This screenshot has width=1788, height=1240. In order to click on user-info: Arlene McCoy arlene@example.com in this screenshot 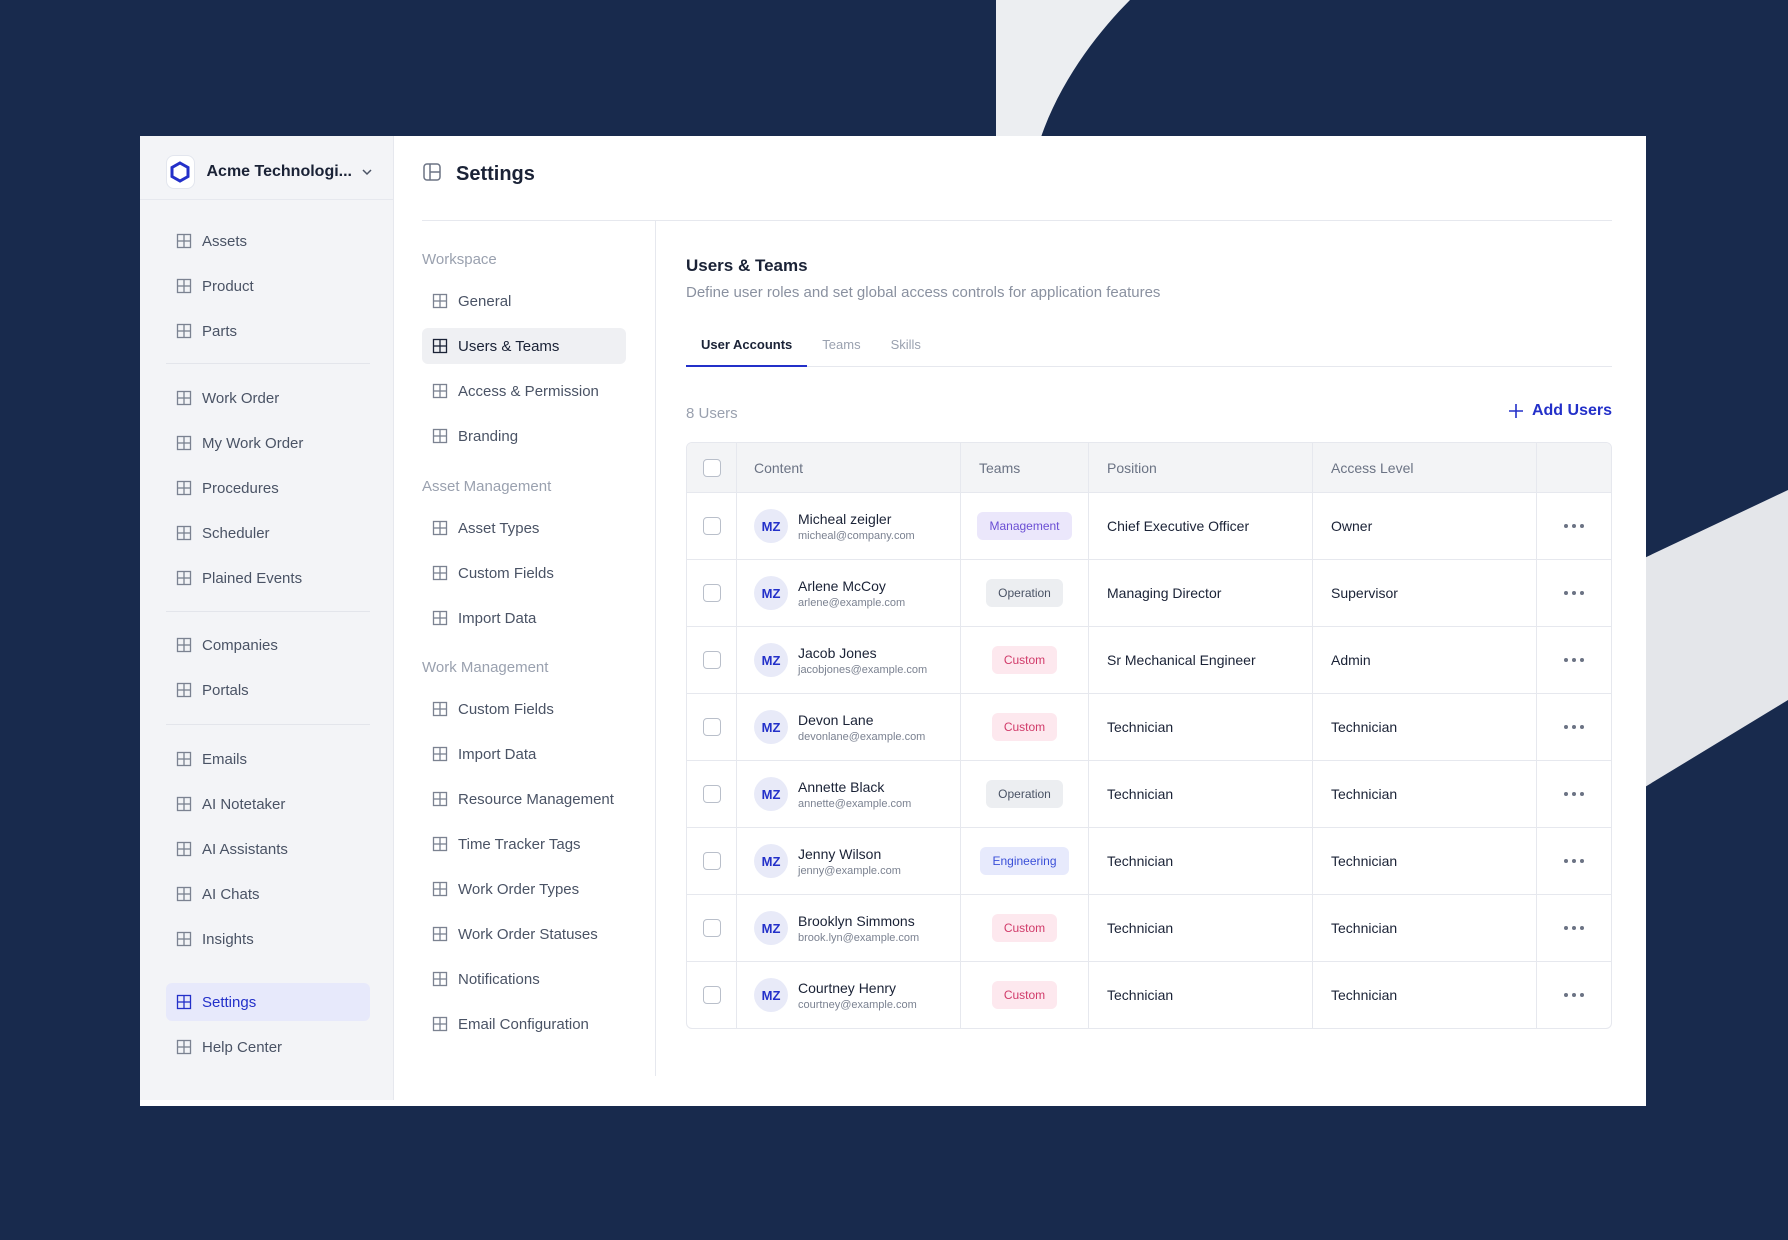, I will do `click(851, 593)`.